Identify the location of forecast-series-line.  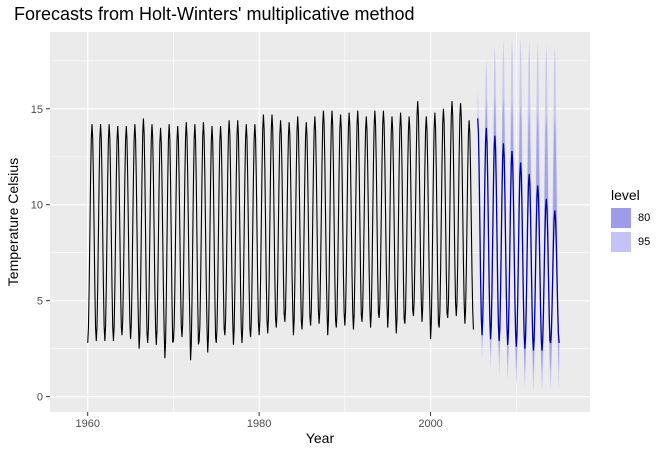
(518, 234).